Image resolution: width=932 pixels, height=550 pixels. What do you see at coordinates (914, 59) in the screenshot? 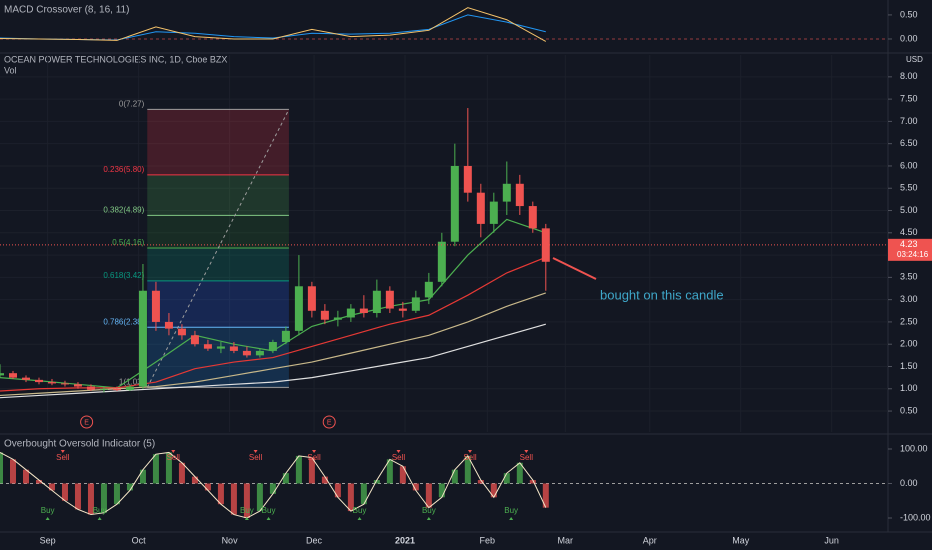
I see `currency: USD` at bounding box center [914, 59].